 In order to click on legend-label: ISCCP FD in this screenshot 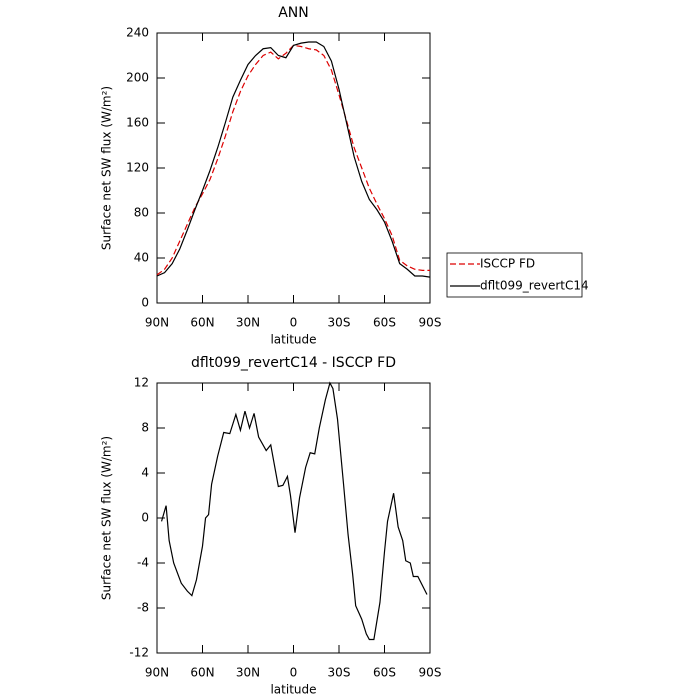, I will do `click(507, 264)`.